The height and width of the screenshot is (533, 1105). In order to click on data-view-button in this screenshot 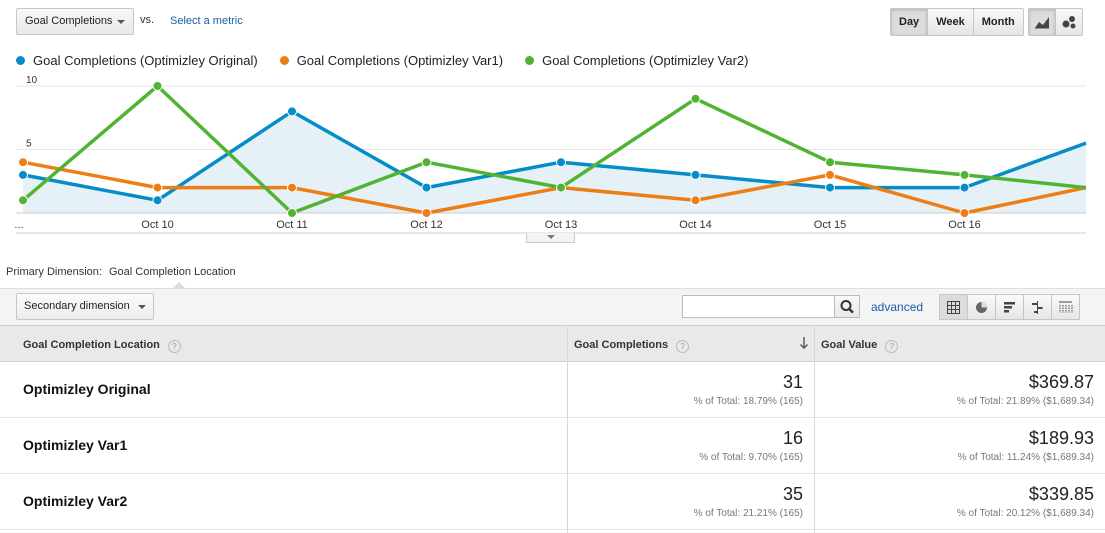, I will do `click(953, 307)`.